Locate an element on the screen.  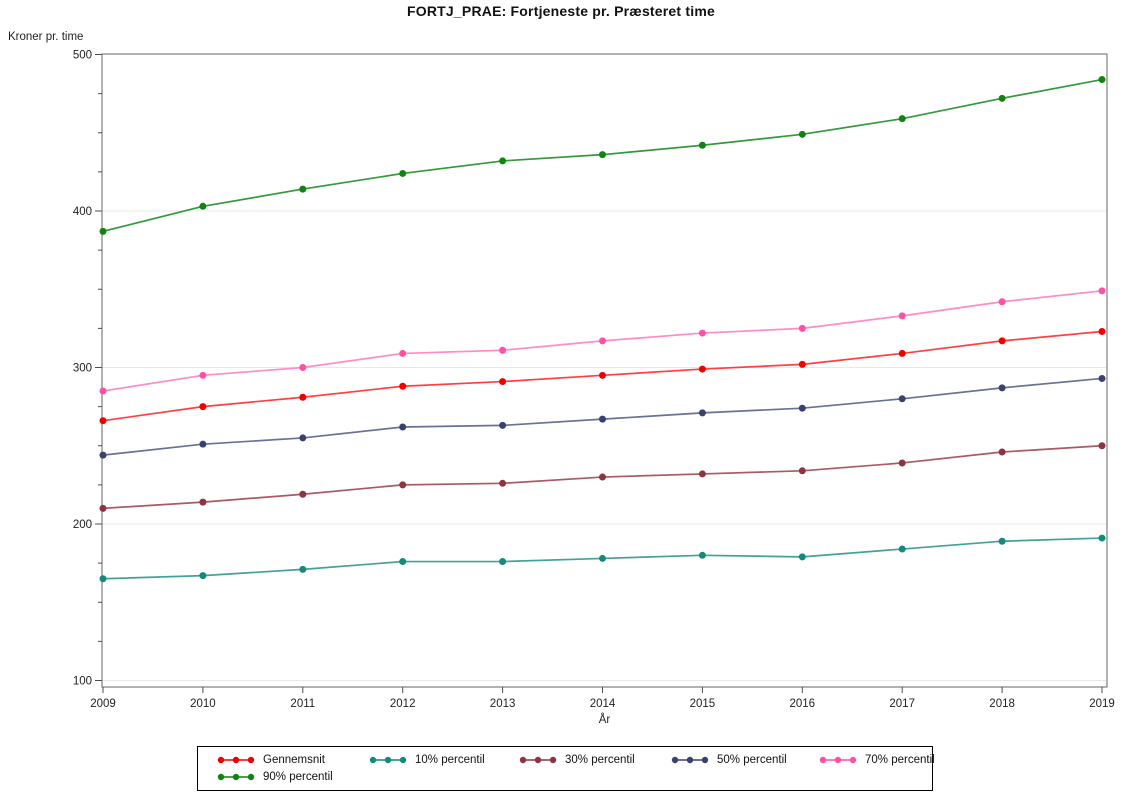
legend-item: 70% percentil is located at coordinates (876, 760).